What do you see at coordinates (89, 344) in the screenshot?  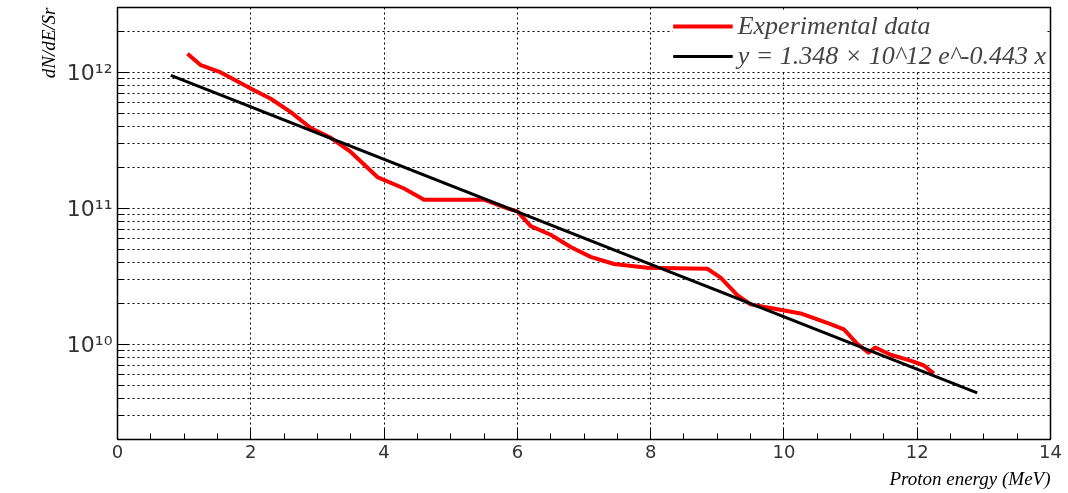 I see `y-tick-label: 10¹⁰` at bounding box center [89, 344].